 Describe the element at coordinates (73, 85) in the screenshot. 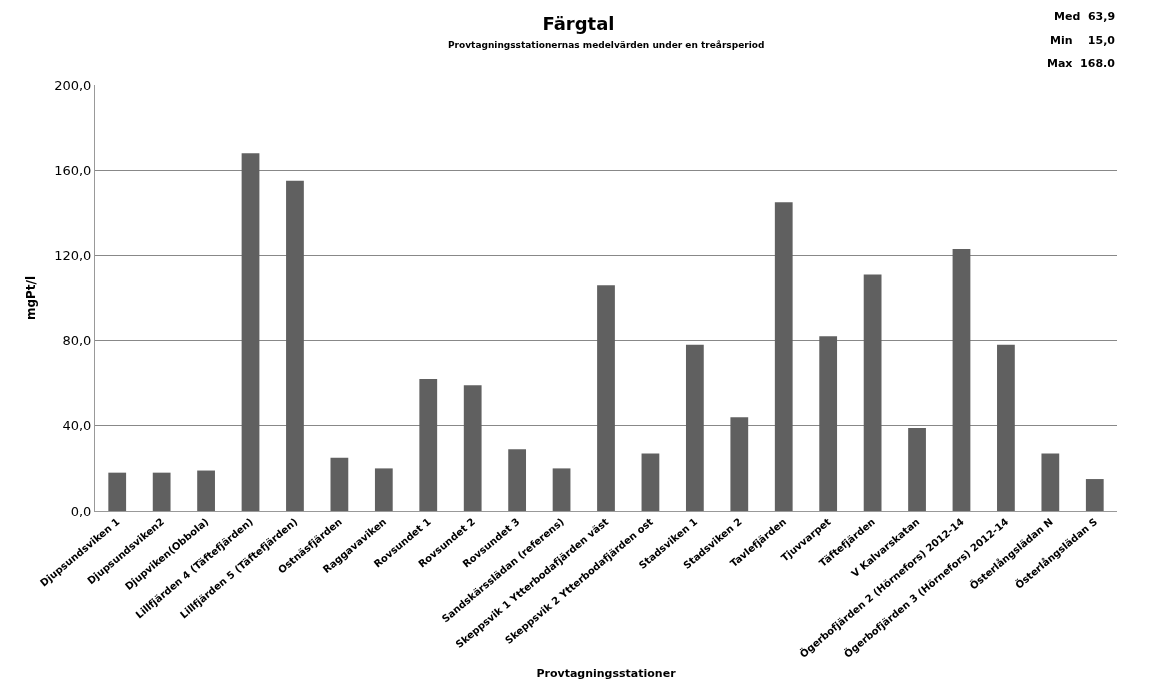

I see `y-tick-label: 200,0` at that location.